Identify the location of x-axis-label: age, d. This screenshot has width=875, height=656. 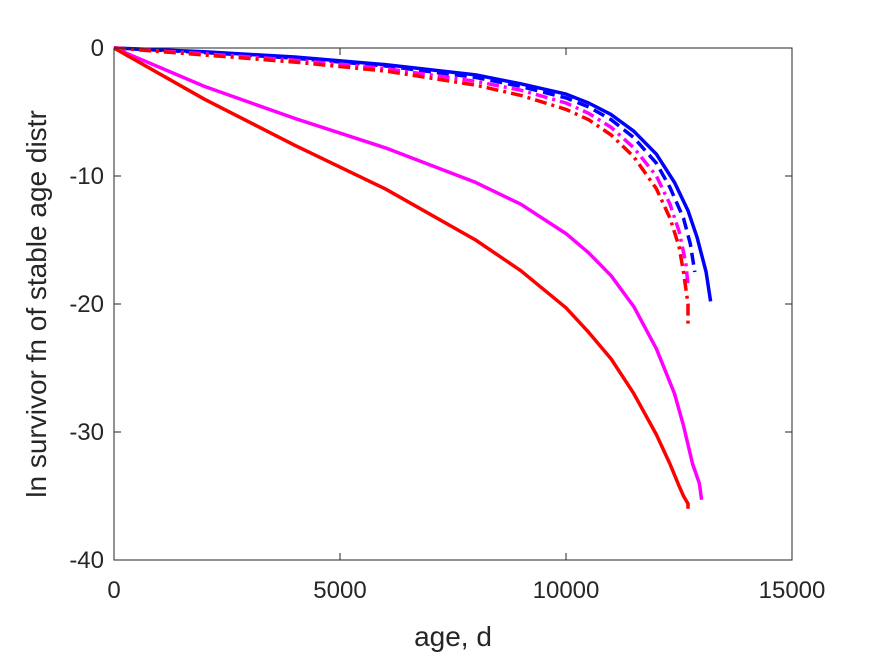
(453, 636).